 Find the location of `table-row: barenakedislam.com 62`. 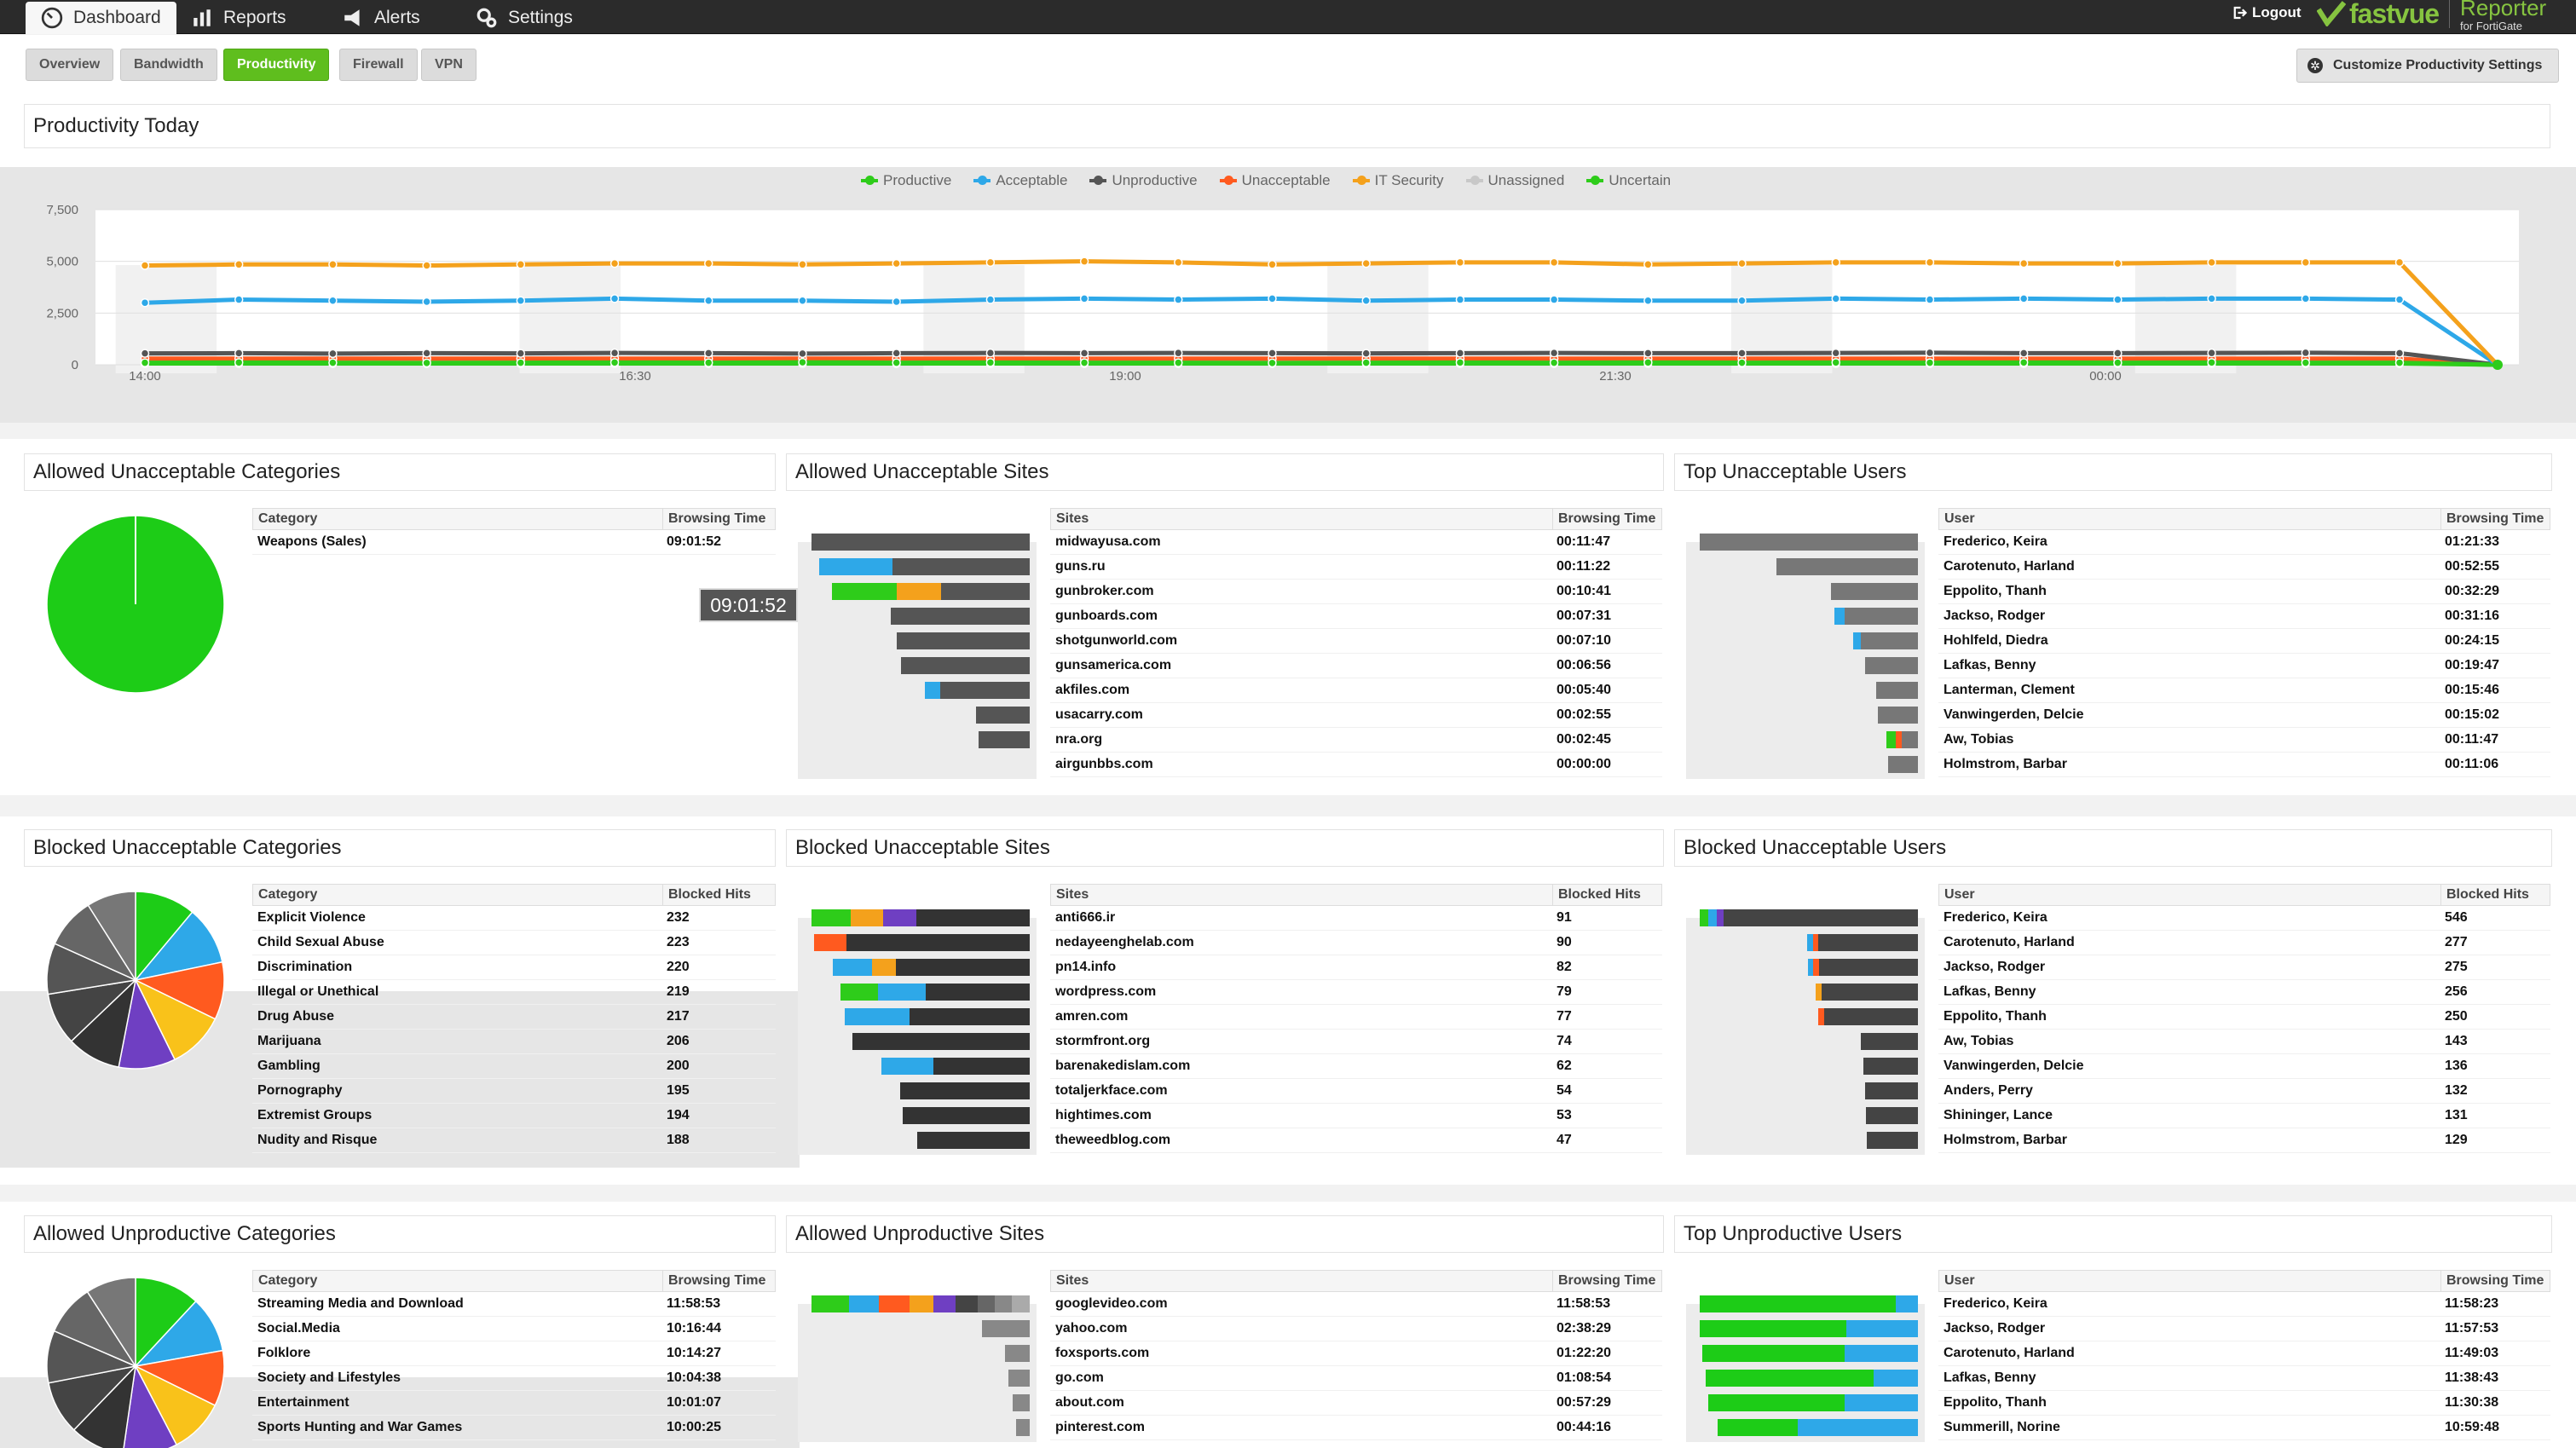

table-row: barenakedislam.com 62 is located at coordinates (1356, 1066).